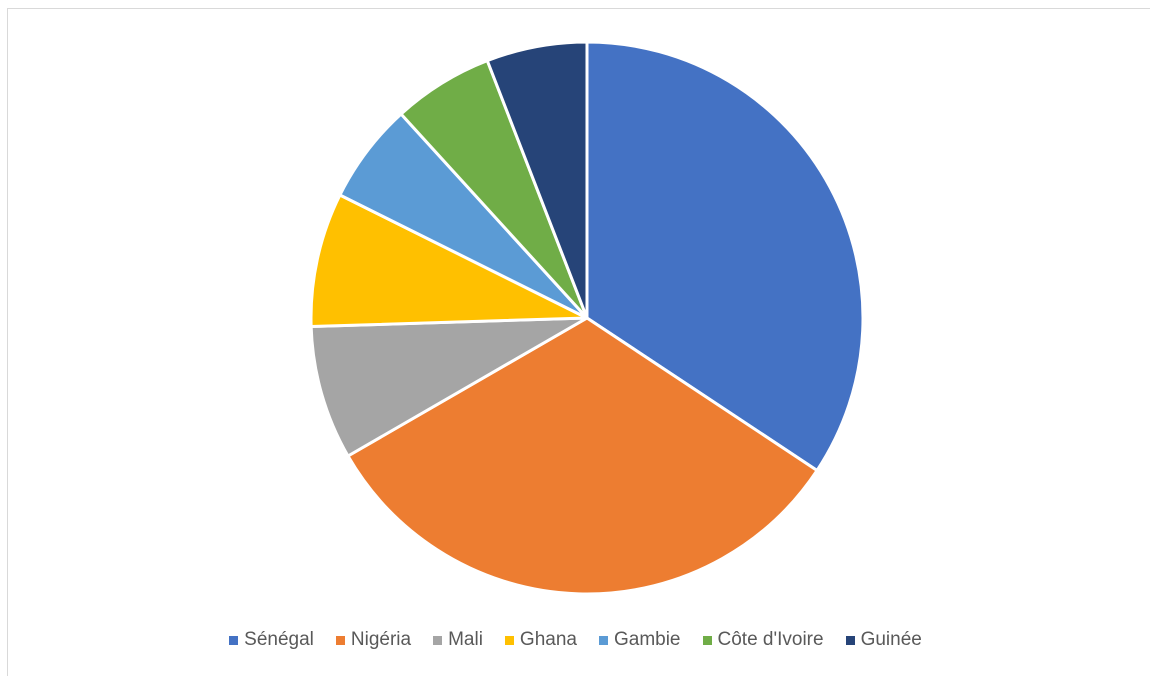 The width and height of the screenshot is (1151, 677). I want to click on legend-label: Guinée, so click(891, 639).